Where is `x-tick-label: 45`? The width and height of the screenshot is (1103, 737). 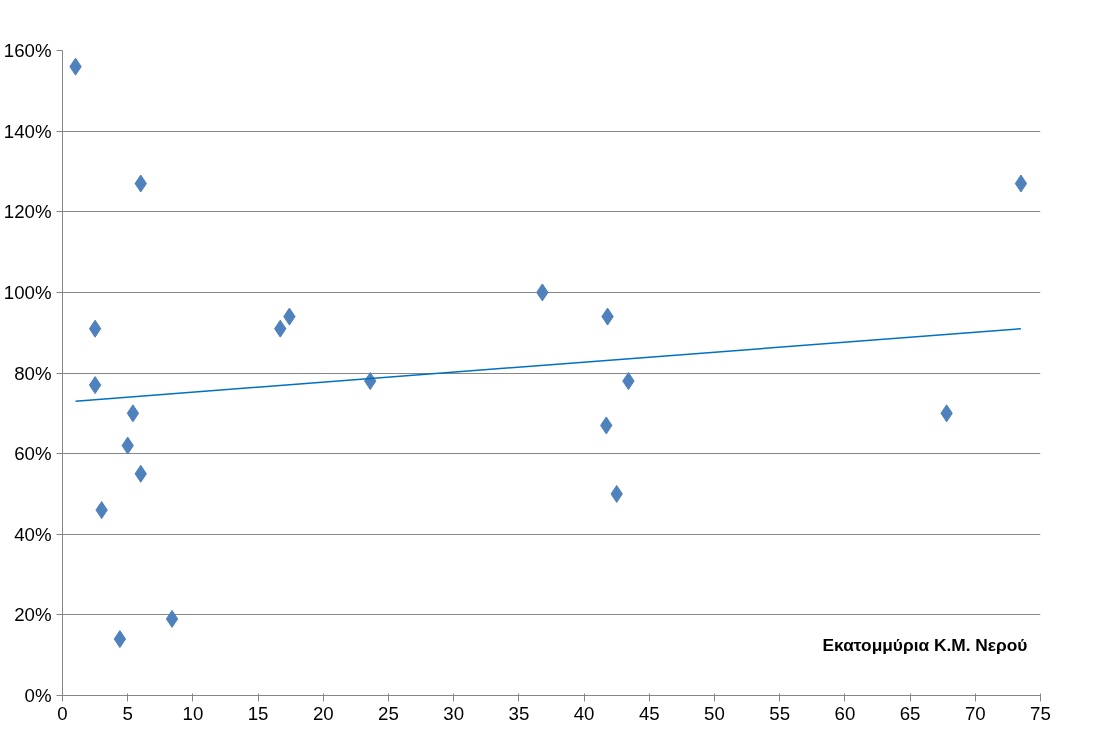 x-tick-label: 45 is located at coordinates (649, 713).